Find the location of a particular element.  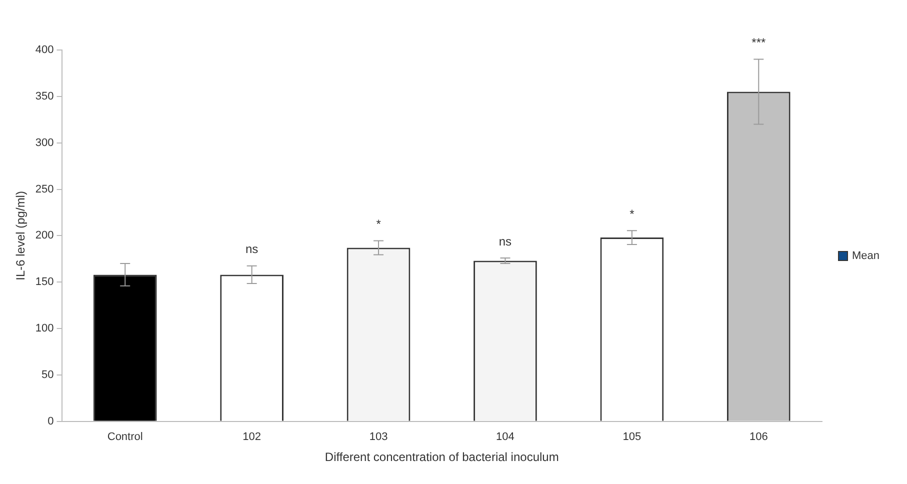

y-axis-title: IL-6 level (pg/ml) is located at coordinates (21, 235).